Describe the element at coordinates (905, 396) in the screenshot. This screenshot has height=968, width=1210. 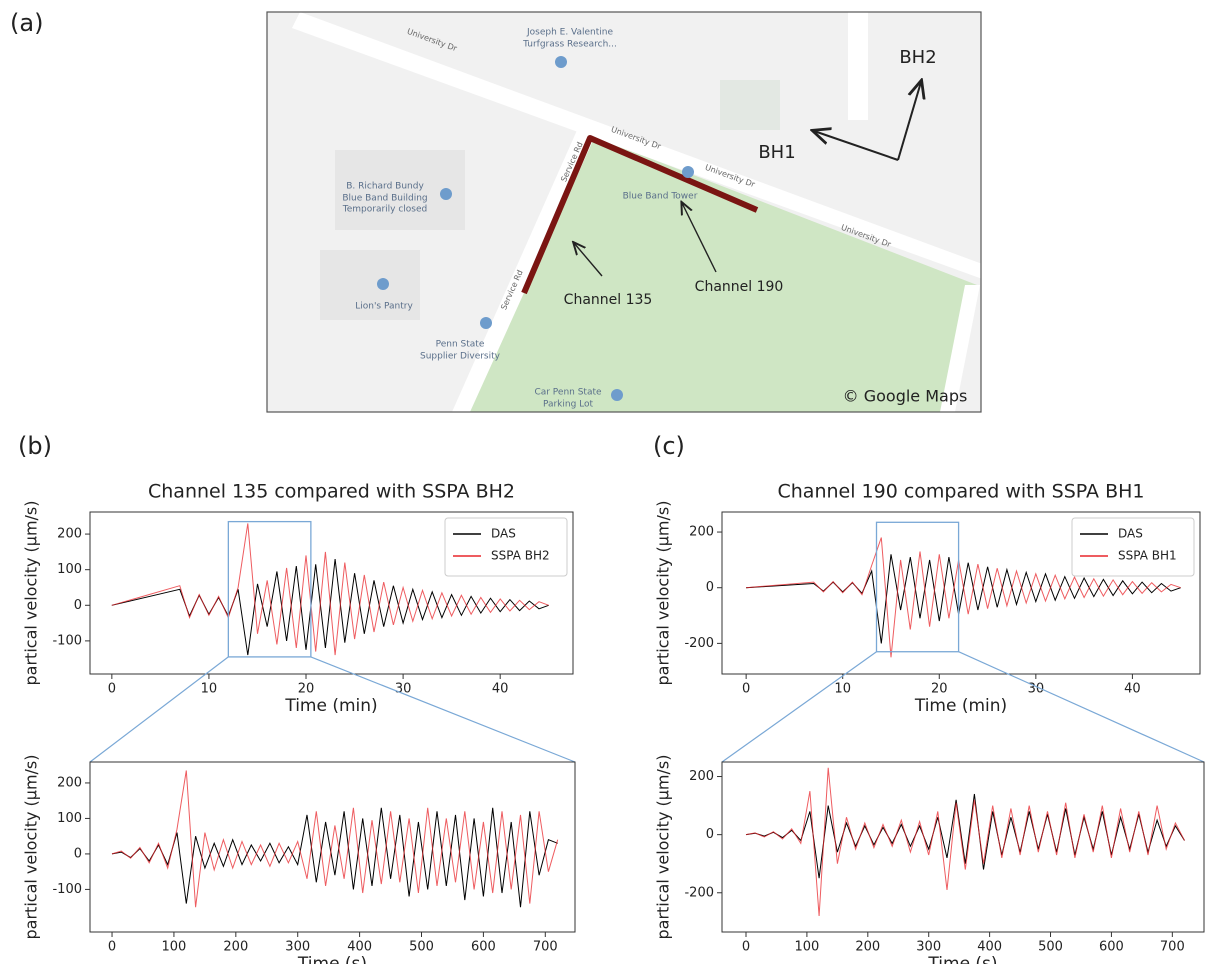
I see `map-credit: © Google Maps` at that location.